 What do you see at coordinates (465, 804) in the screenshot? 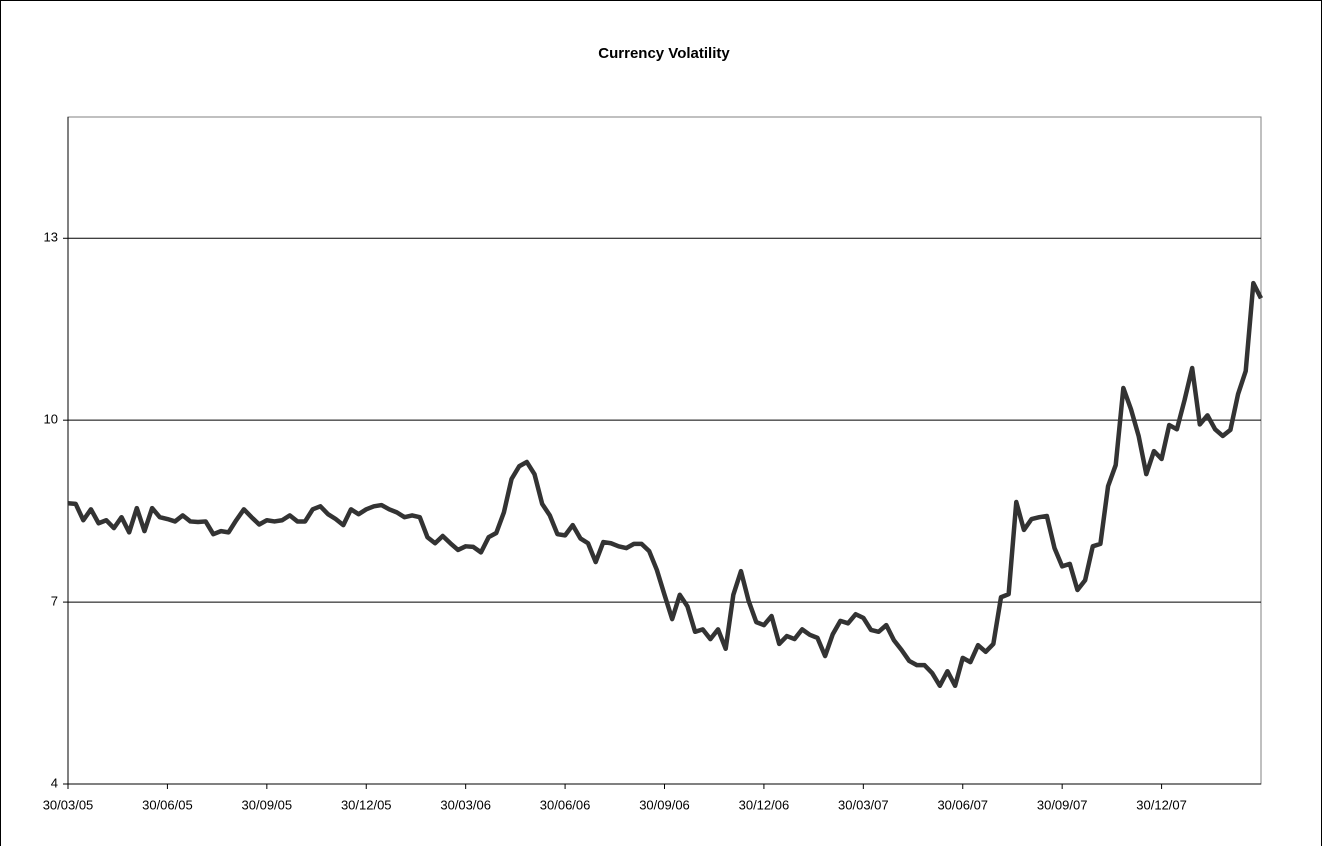
I see `x-tick-label: 30/03/06` at bounding box center [465, 804].